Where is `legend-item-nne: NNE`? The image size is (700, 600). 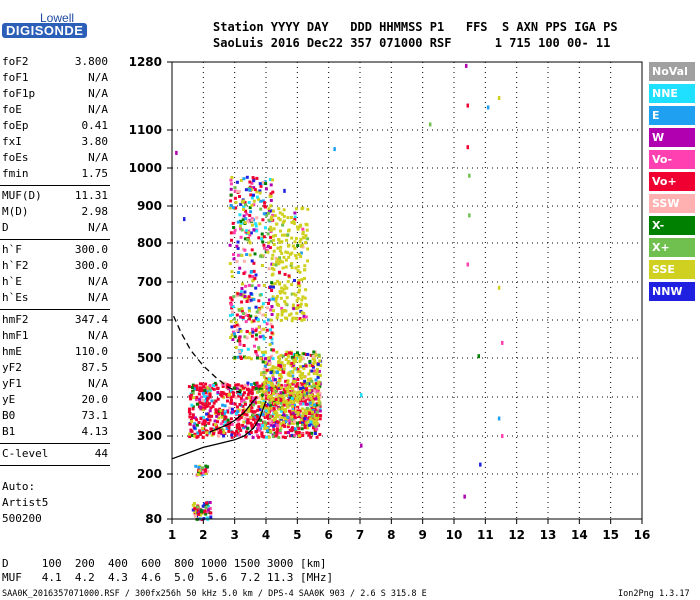 legend-item-nne: NNE is located at coordinates (672, 93).